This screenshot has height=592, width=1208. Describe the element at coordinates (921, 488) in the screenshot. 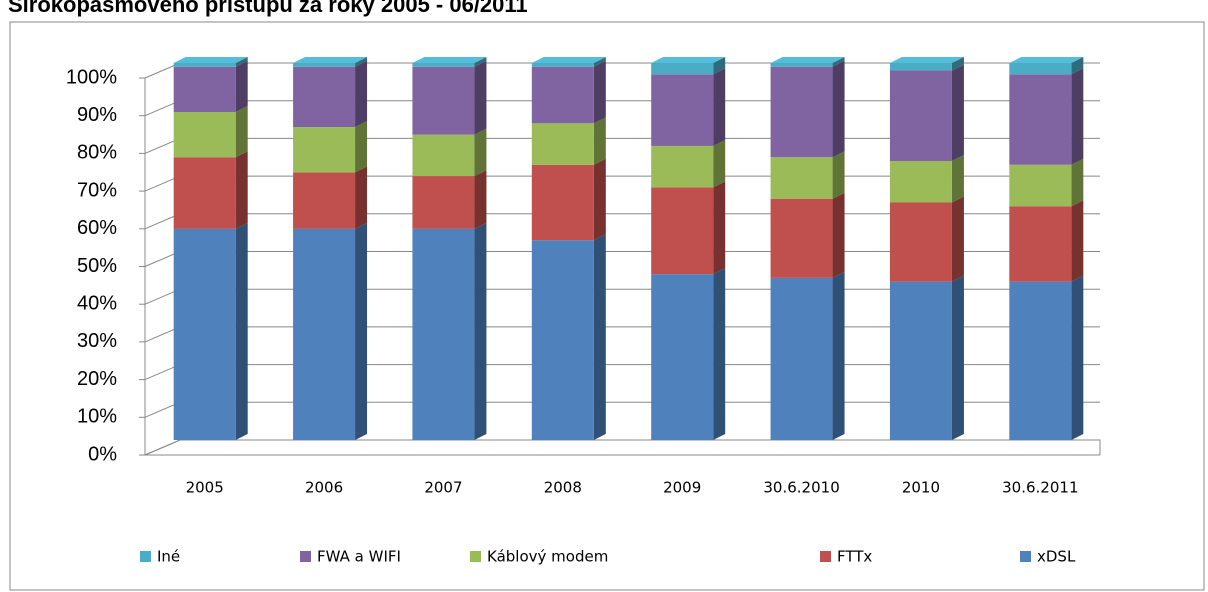

I see `x-tick-label: 2010` at that location.